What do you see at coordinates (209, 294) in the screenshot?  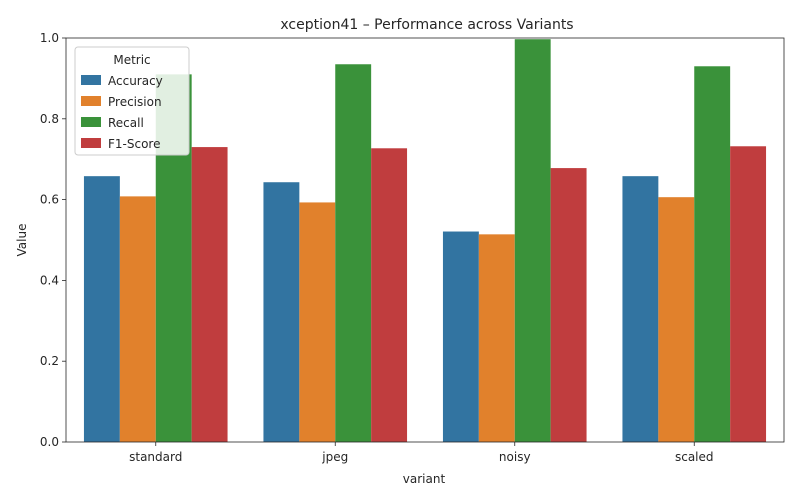 I see `bar-f1-score-standard` at bounding box center [209, 294].